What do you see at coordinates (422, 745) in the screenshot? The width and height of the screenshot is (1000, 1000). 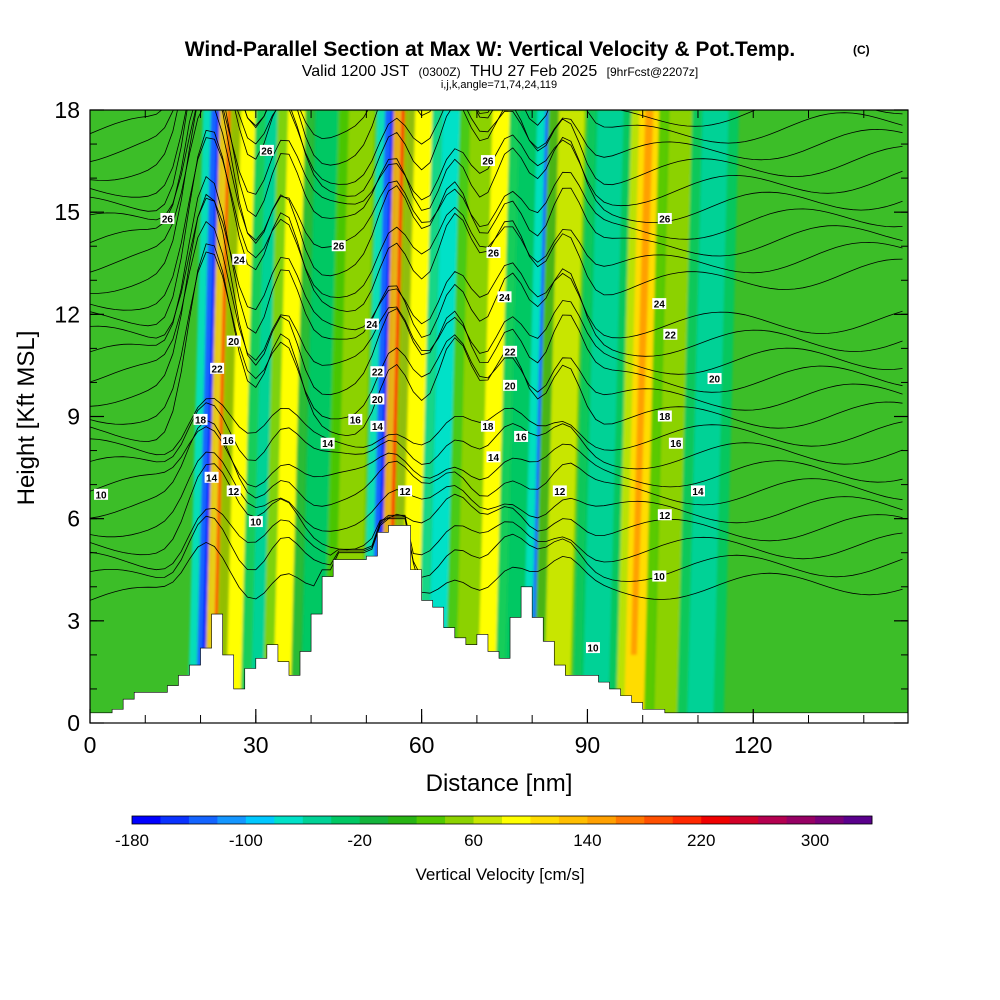 I see `x-tick-label: 60` at bounding box center [422, 745].